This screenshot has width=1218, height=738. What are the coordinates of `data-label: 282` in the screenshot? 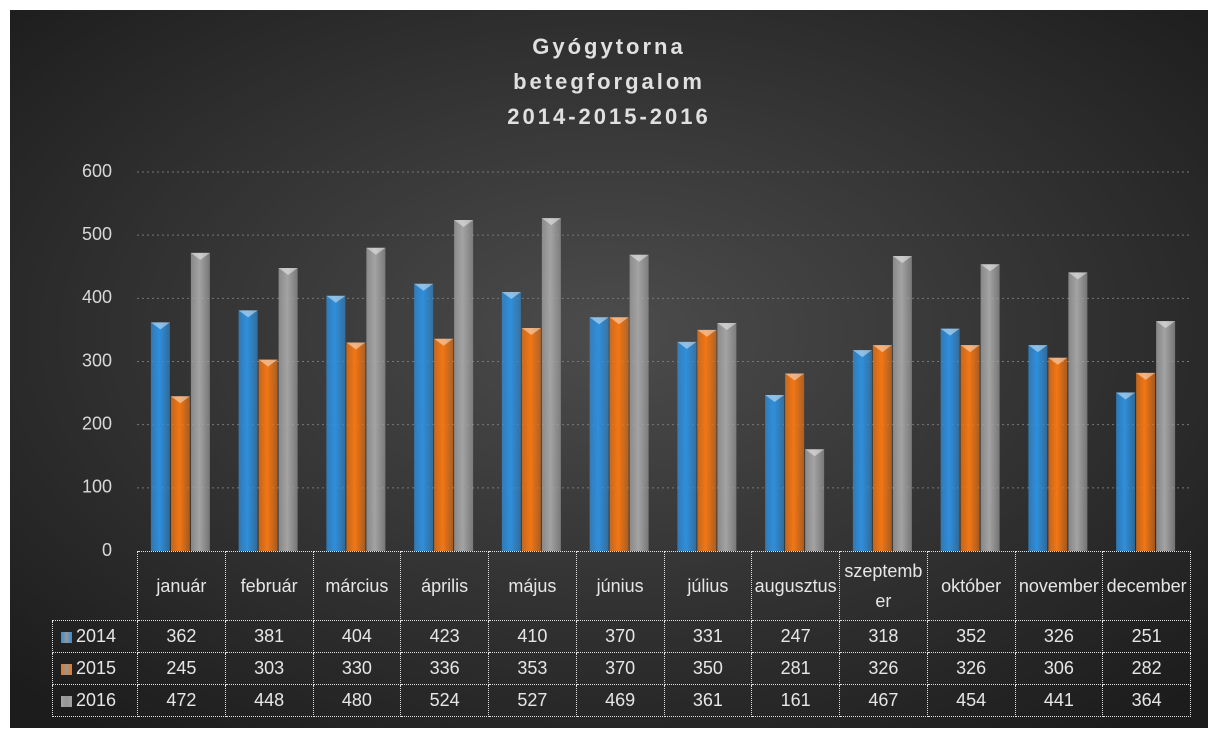 It's located at (1146, 668).